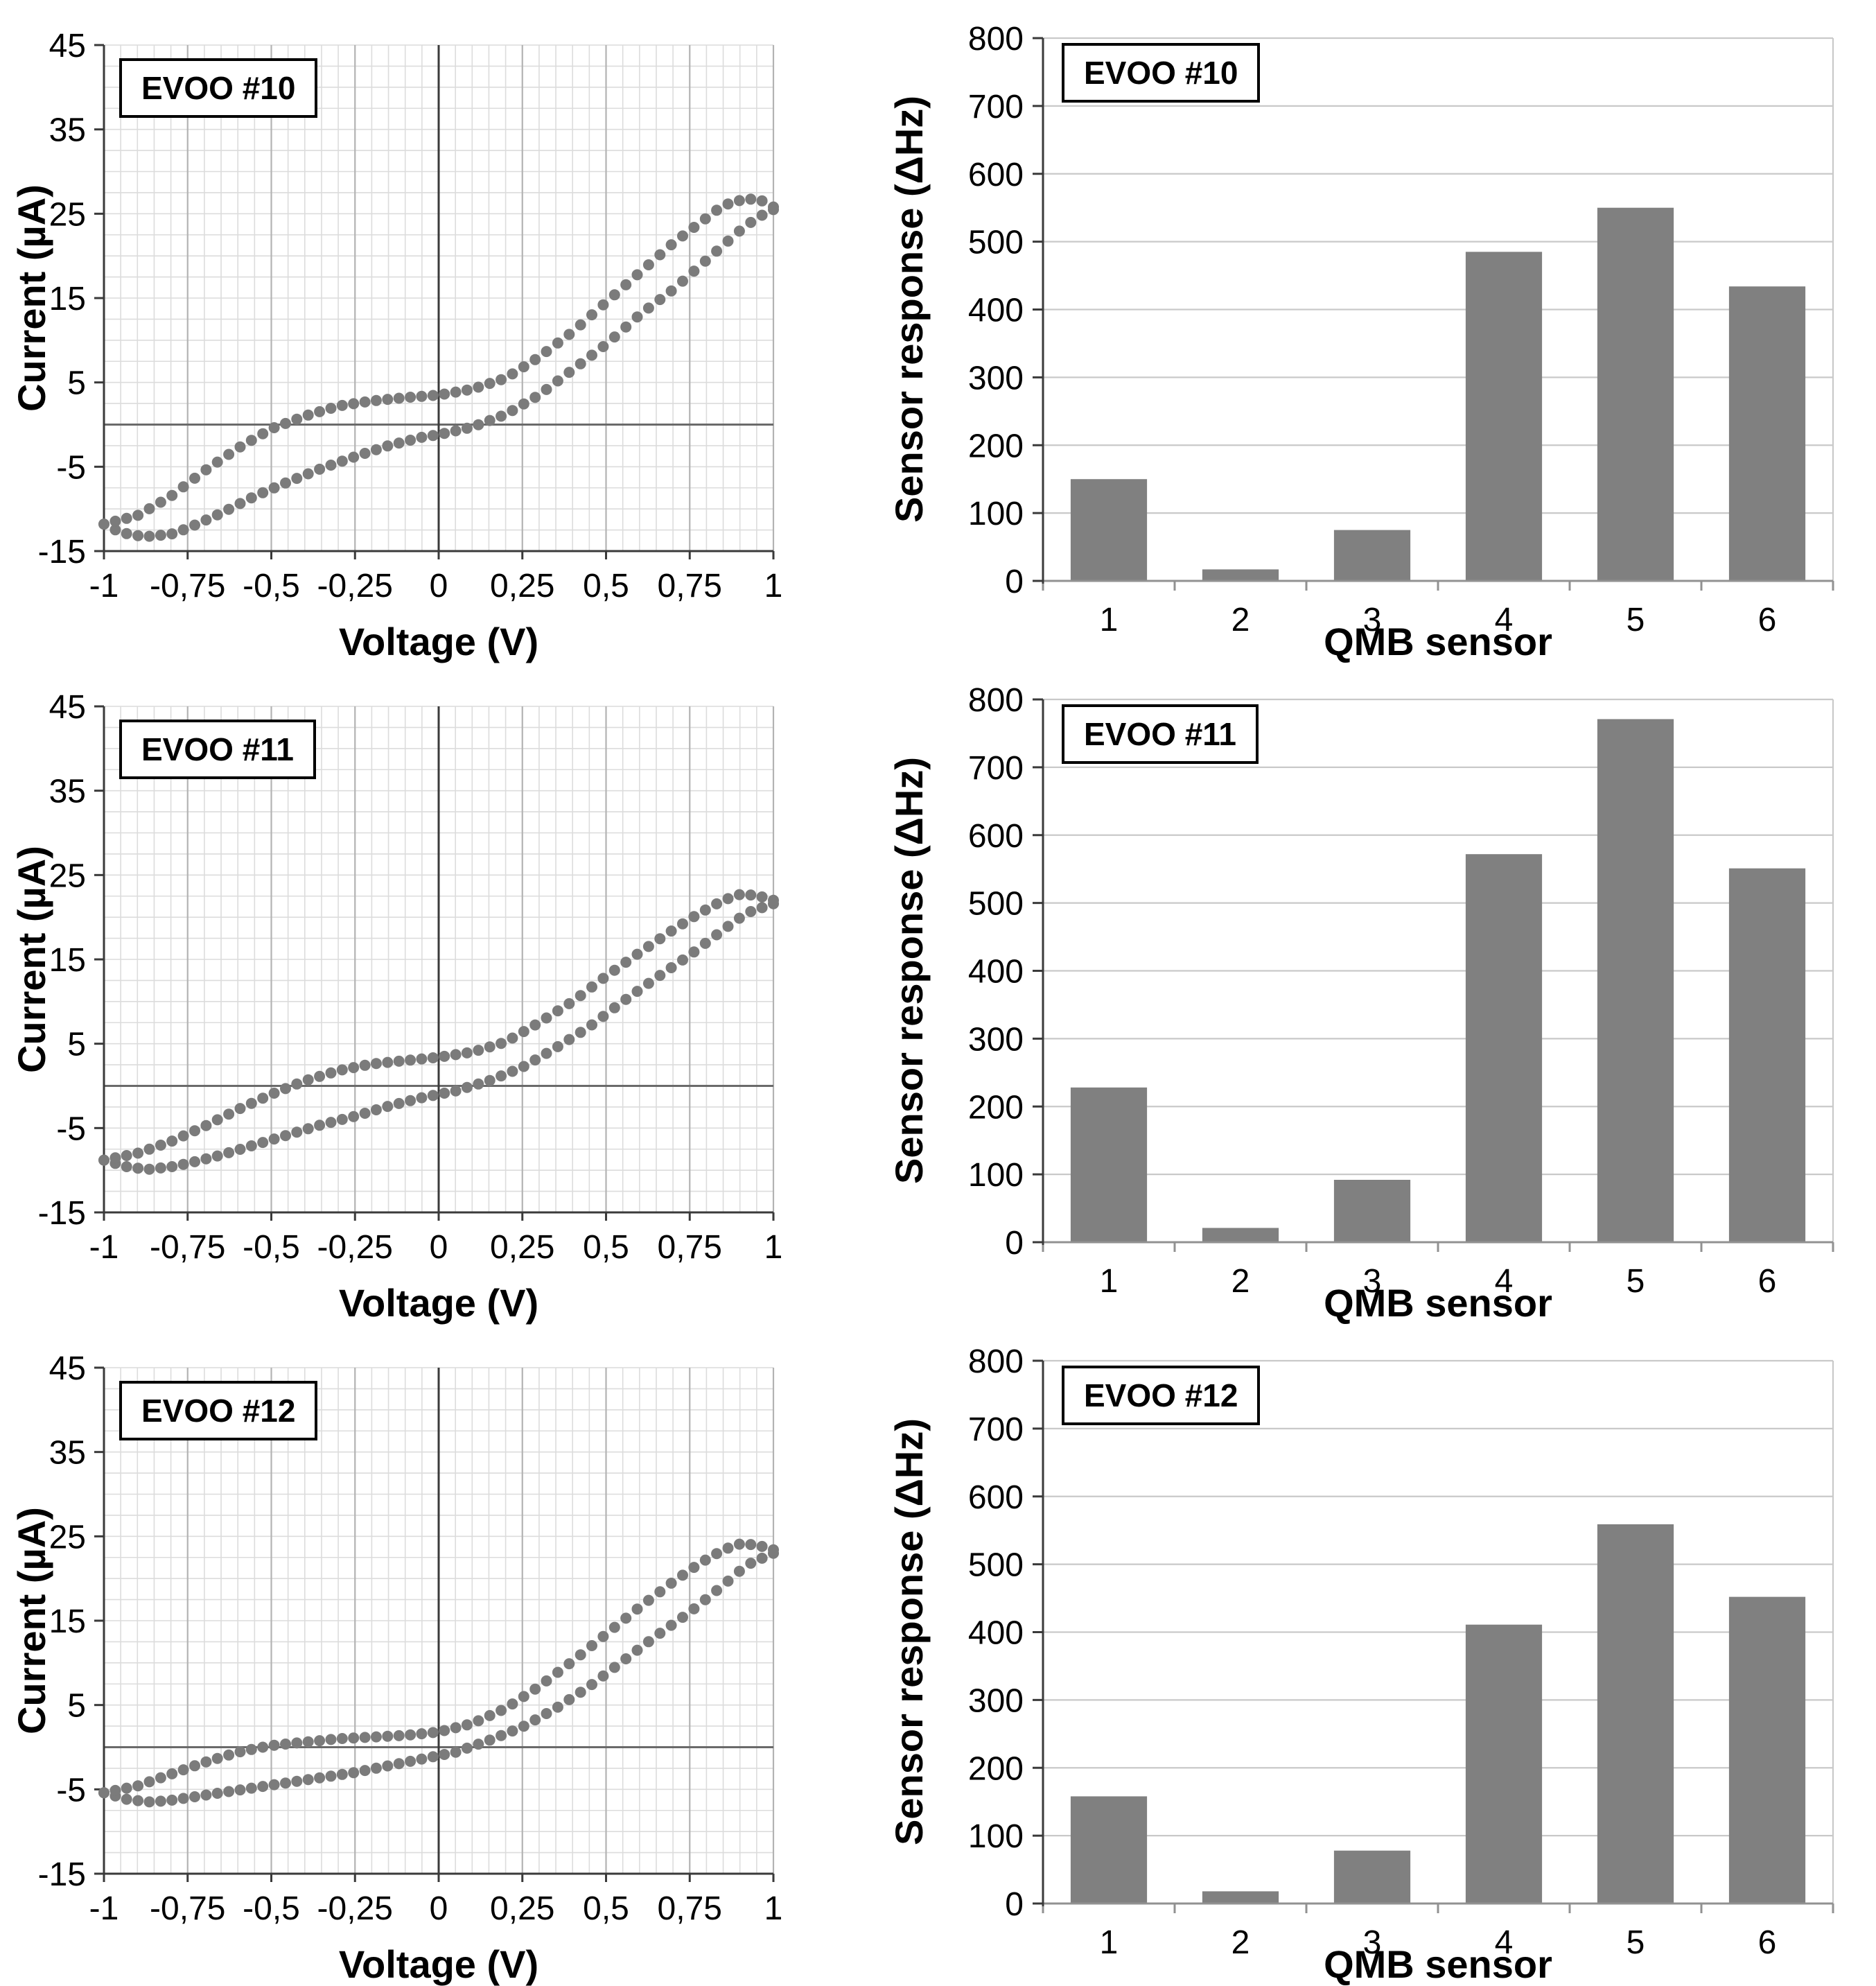 This screenshot has height=1986, width=1876. What do you see at coordinates (909, 1631) in the screenshot?
I see `y-axis-label: Sensor response (ΔHz)` at bounding box center [909, 1631].